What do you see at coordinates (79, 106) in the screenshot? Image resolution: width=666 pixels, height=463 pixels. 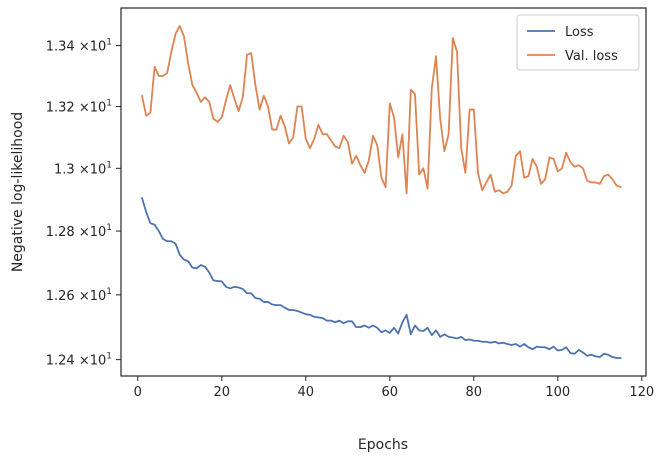 I see `y-tick-label: 1.32 ×10¹` at bounding box center [79, 106].